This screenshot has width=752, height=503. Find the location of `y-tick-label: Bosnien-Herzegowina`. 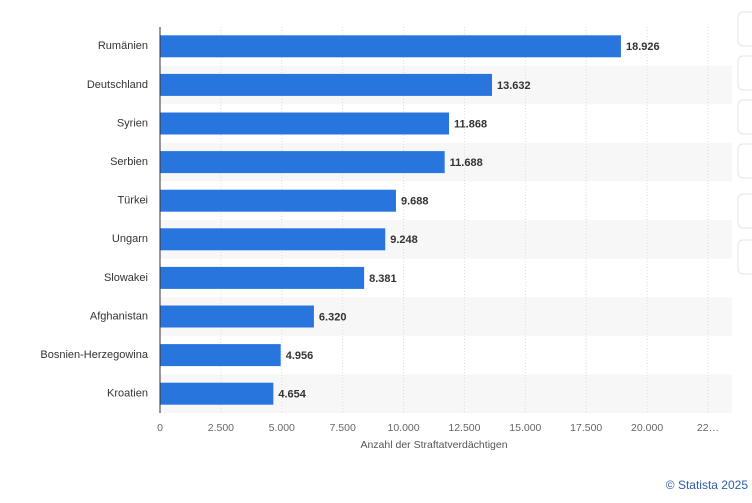

y-tick-label: Bosnien-Herzegowina is located at coordinates (94, 355).